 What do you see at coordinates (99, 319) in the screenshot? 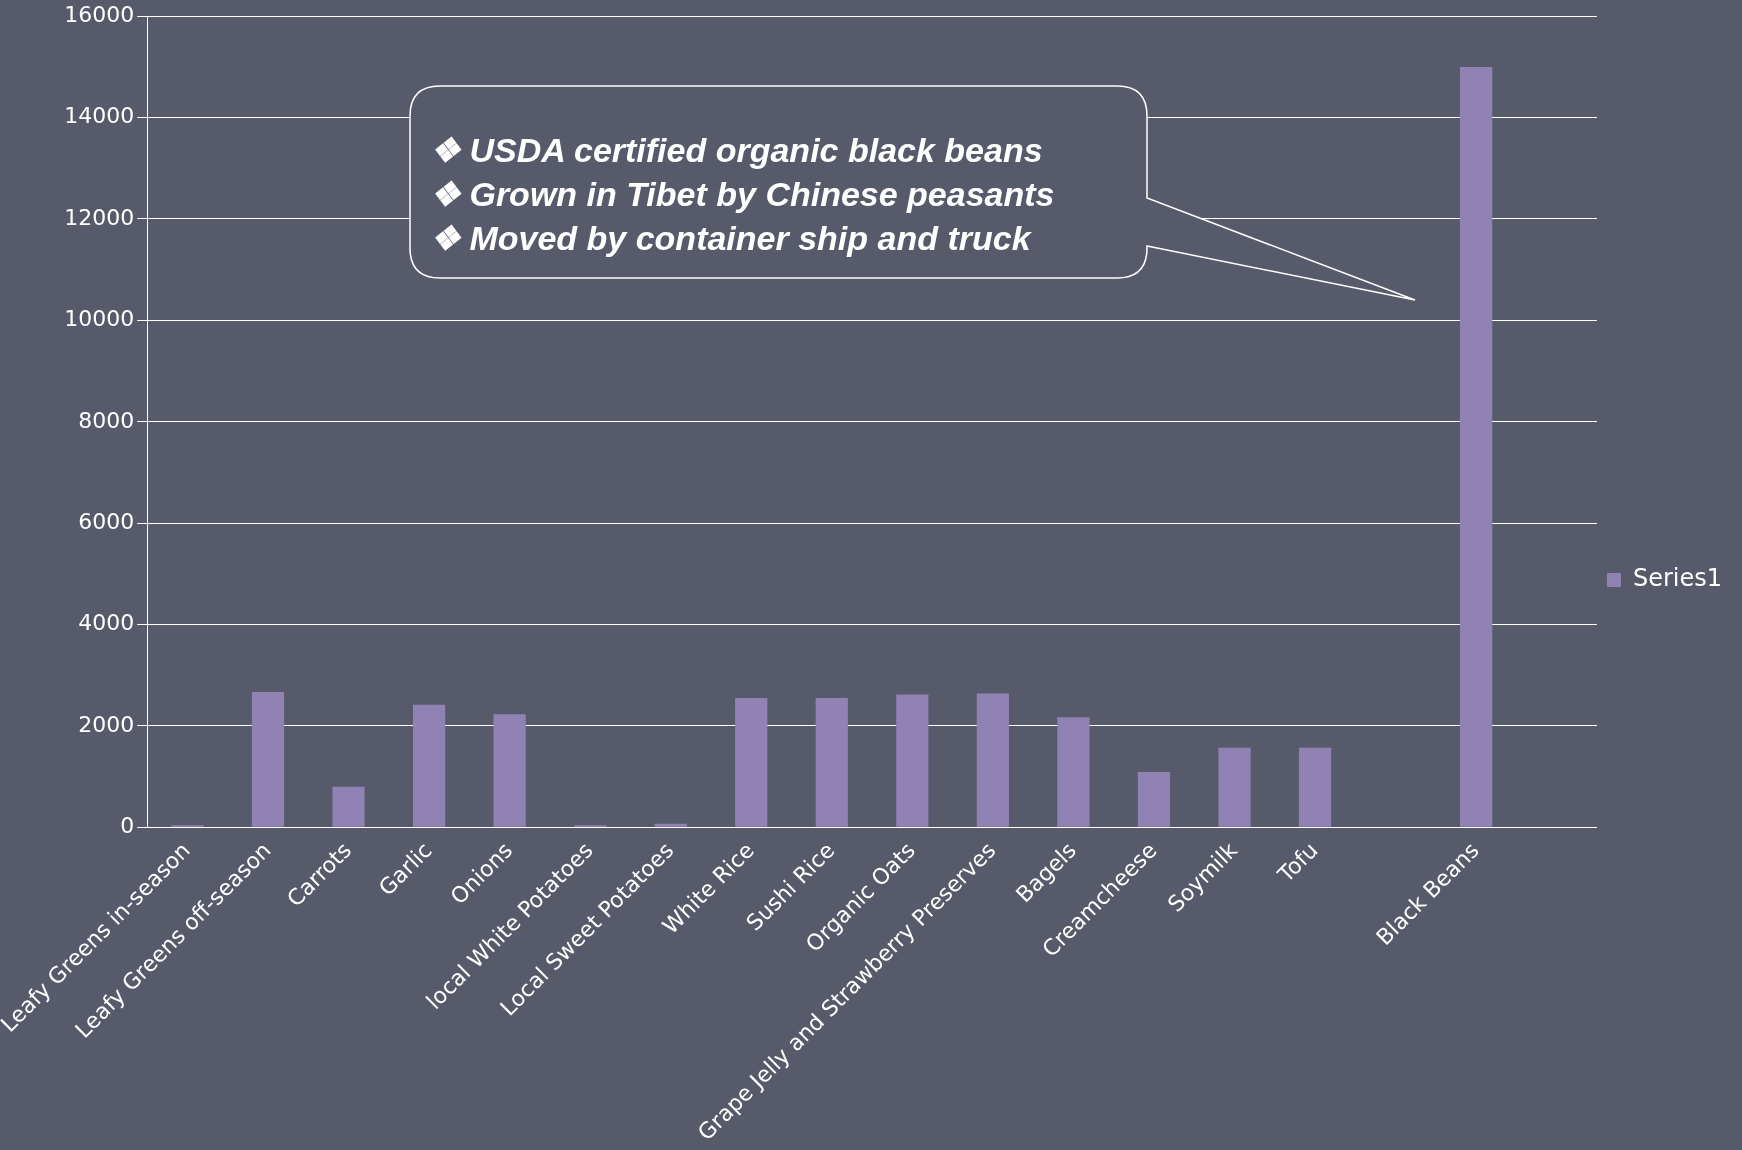
I see `y-tick-label: 10000` at bounding box center [99, 319].